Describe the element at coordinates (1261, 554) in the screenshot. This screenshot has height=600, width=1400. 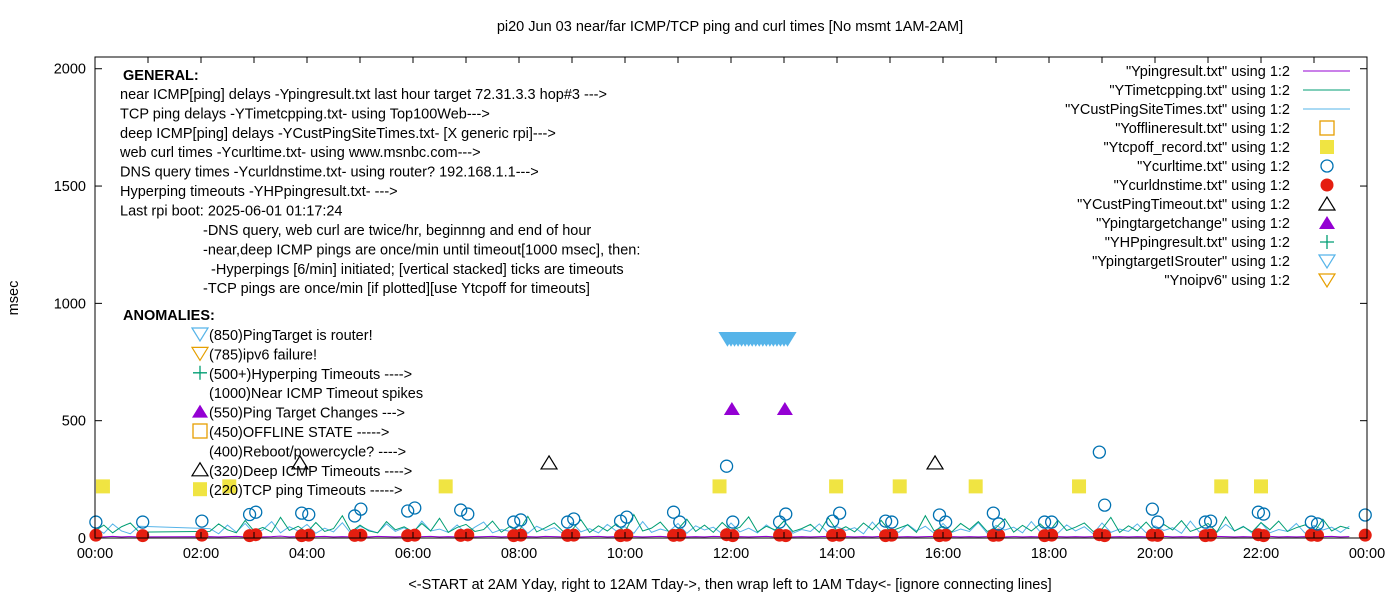
I see `x-tick-label: 22:00` at that location.